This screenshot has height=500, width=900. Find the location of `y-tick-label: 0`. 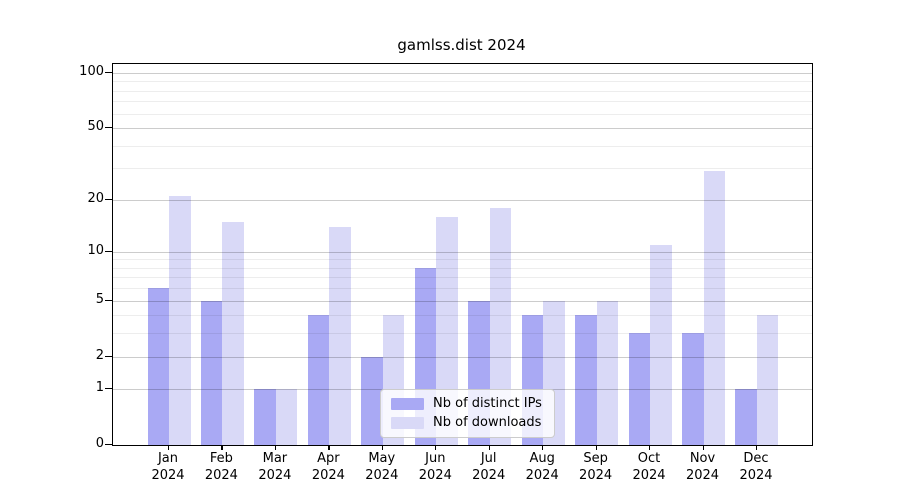

y-tick-label: 0 is located at coordinates (99, 443).